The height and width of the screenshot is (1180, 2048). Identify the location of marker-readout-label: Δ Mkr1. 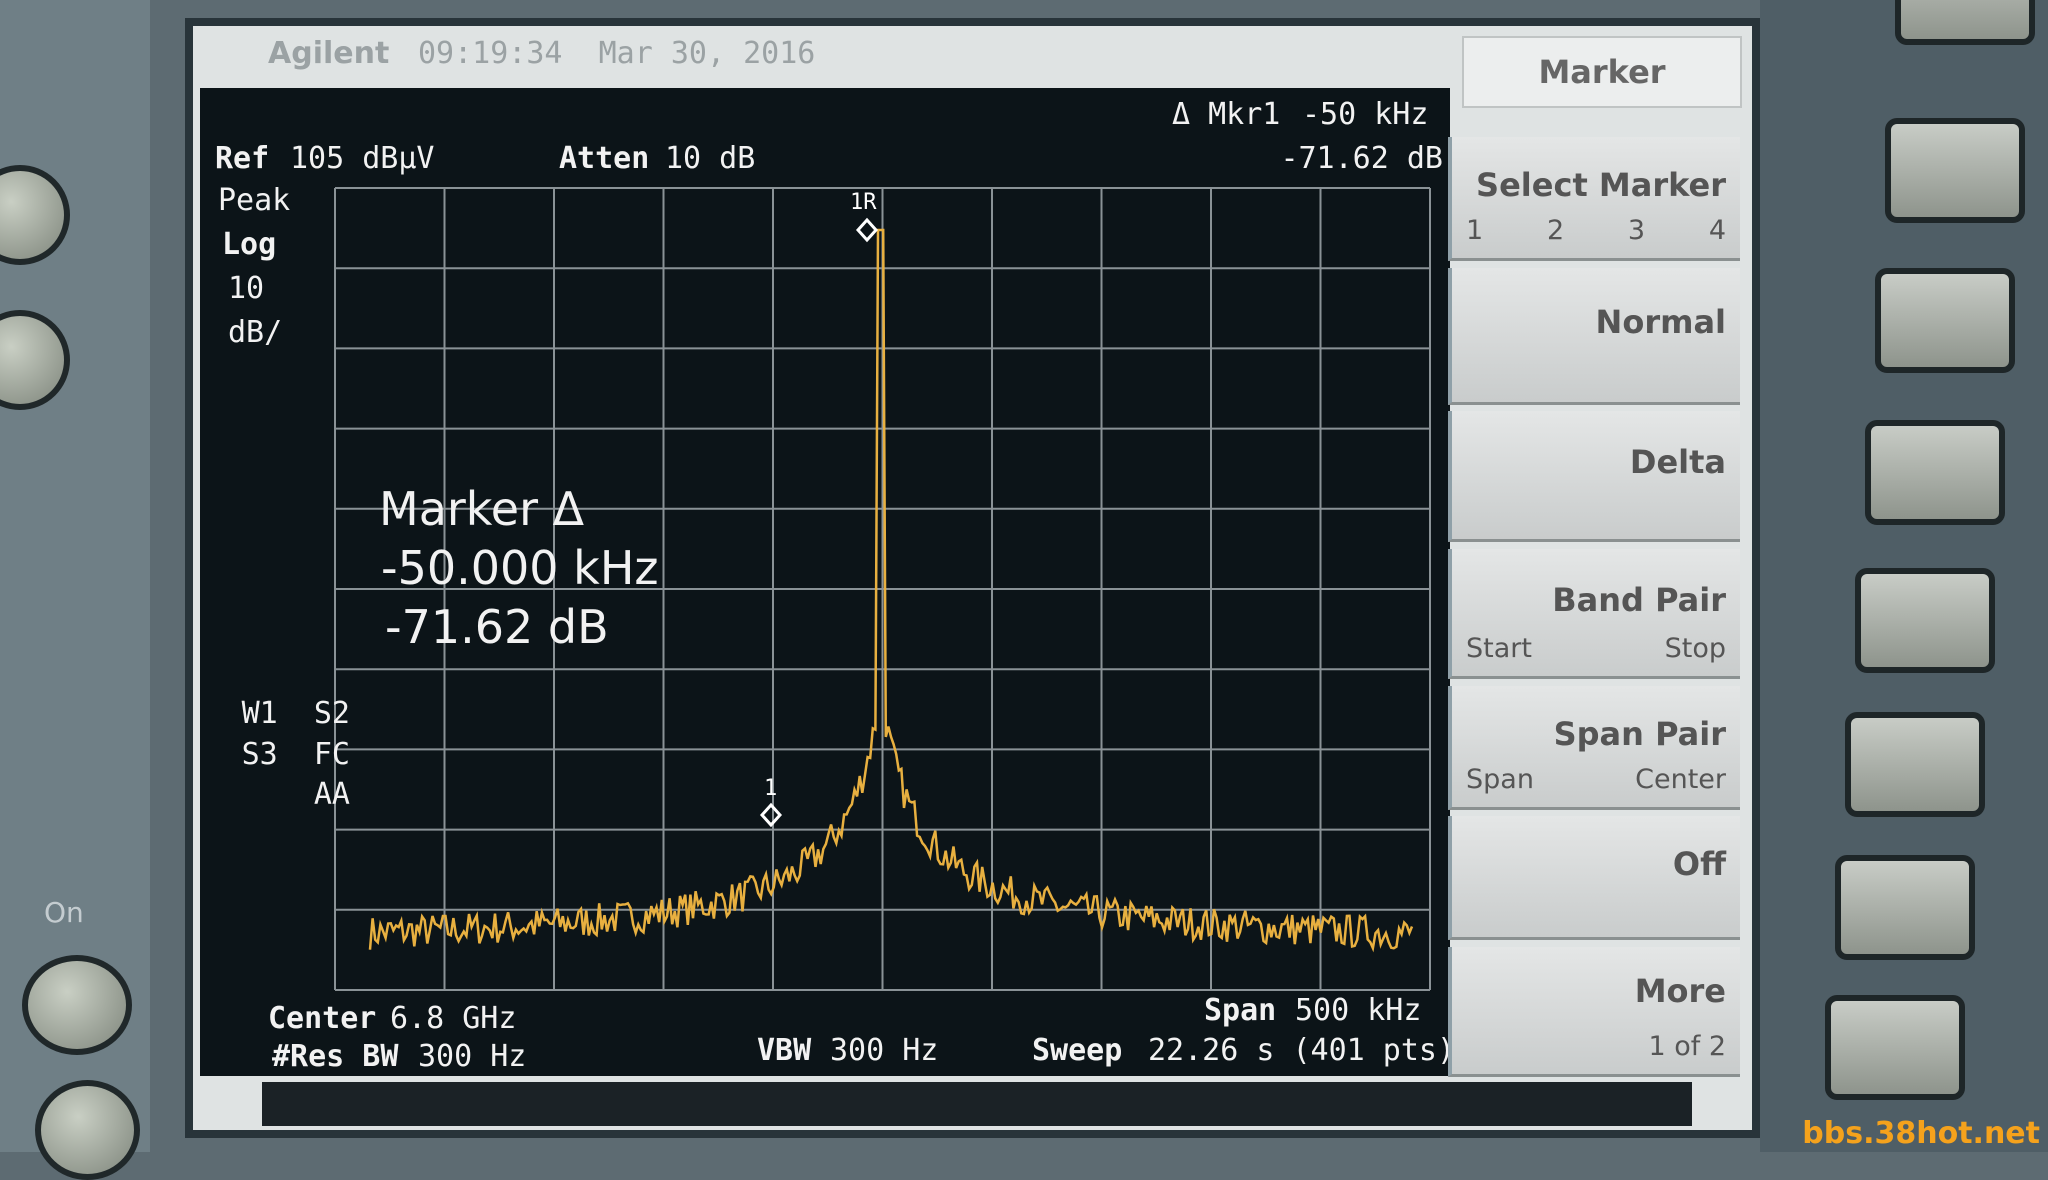
(1226, 114).